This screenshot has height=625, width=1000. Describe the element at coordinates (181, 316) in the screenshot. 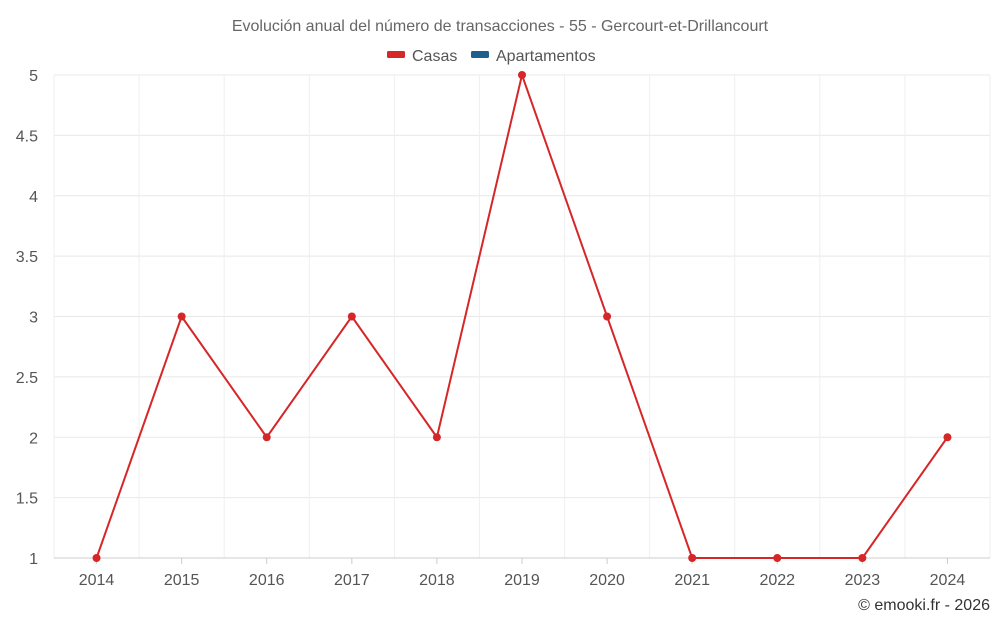

I see `data-point-casas-2015` at that location.